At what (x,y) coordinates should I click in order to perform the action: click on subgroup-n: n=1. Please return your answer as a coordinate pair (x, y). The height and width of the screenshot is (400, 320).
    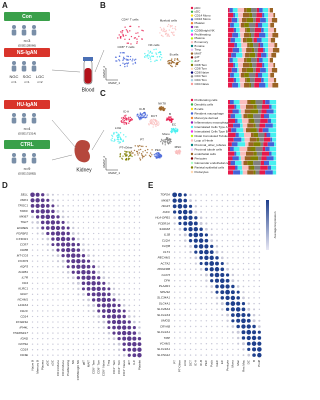
    Looking at the image, I should click on (13, 82).